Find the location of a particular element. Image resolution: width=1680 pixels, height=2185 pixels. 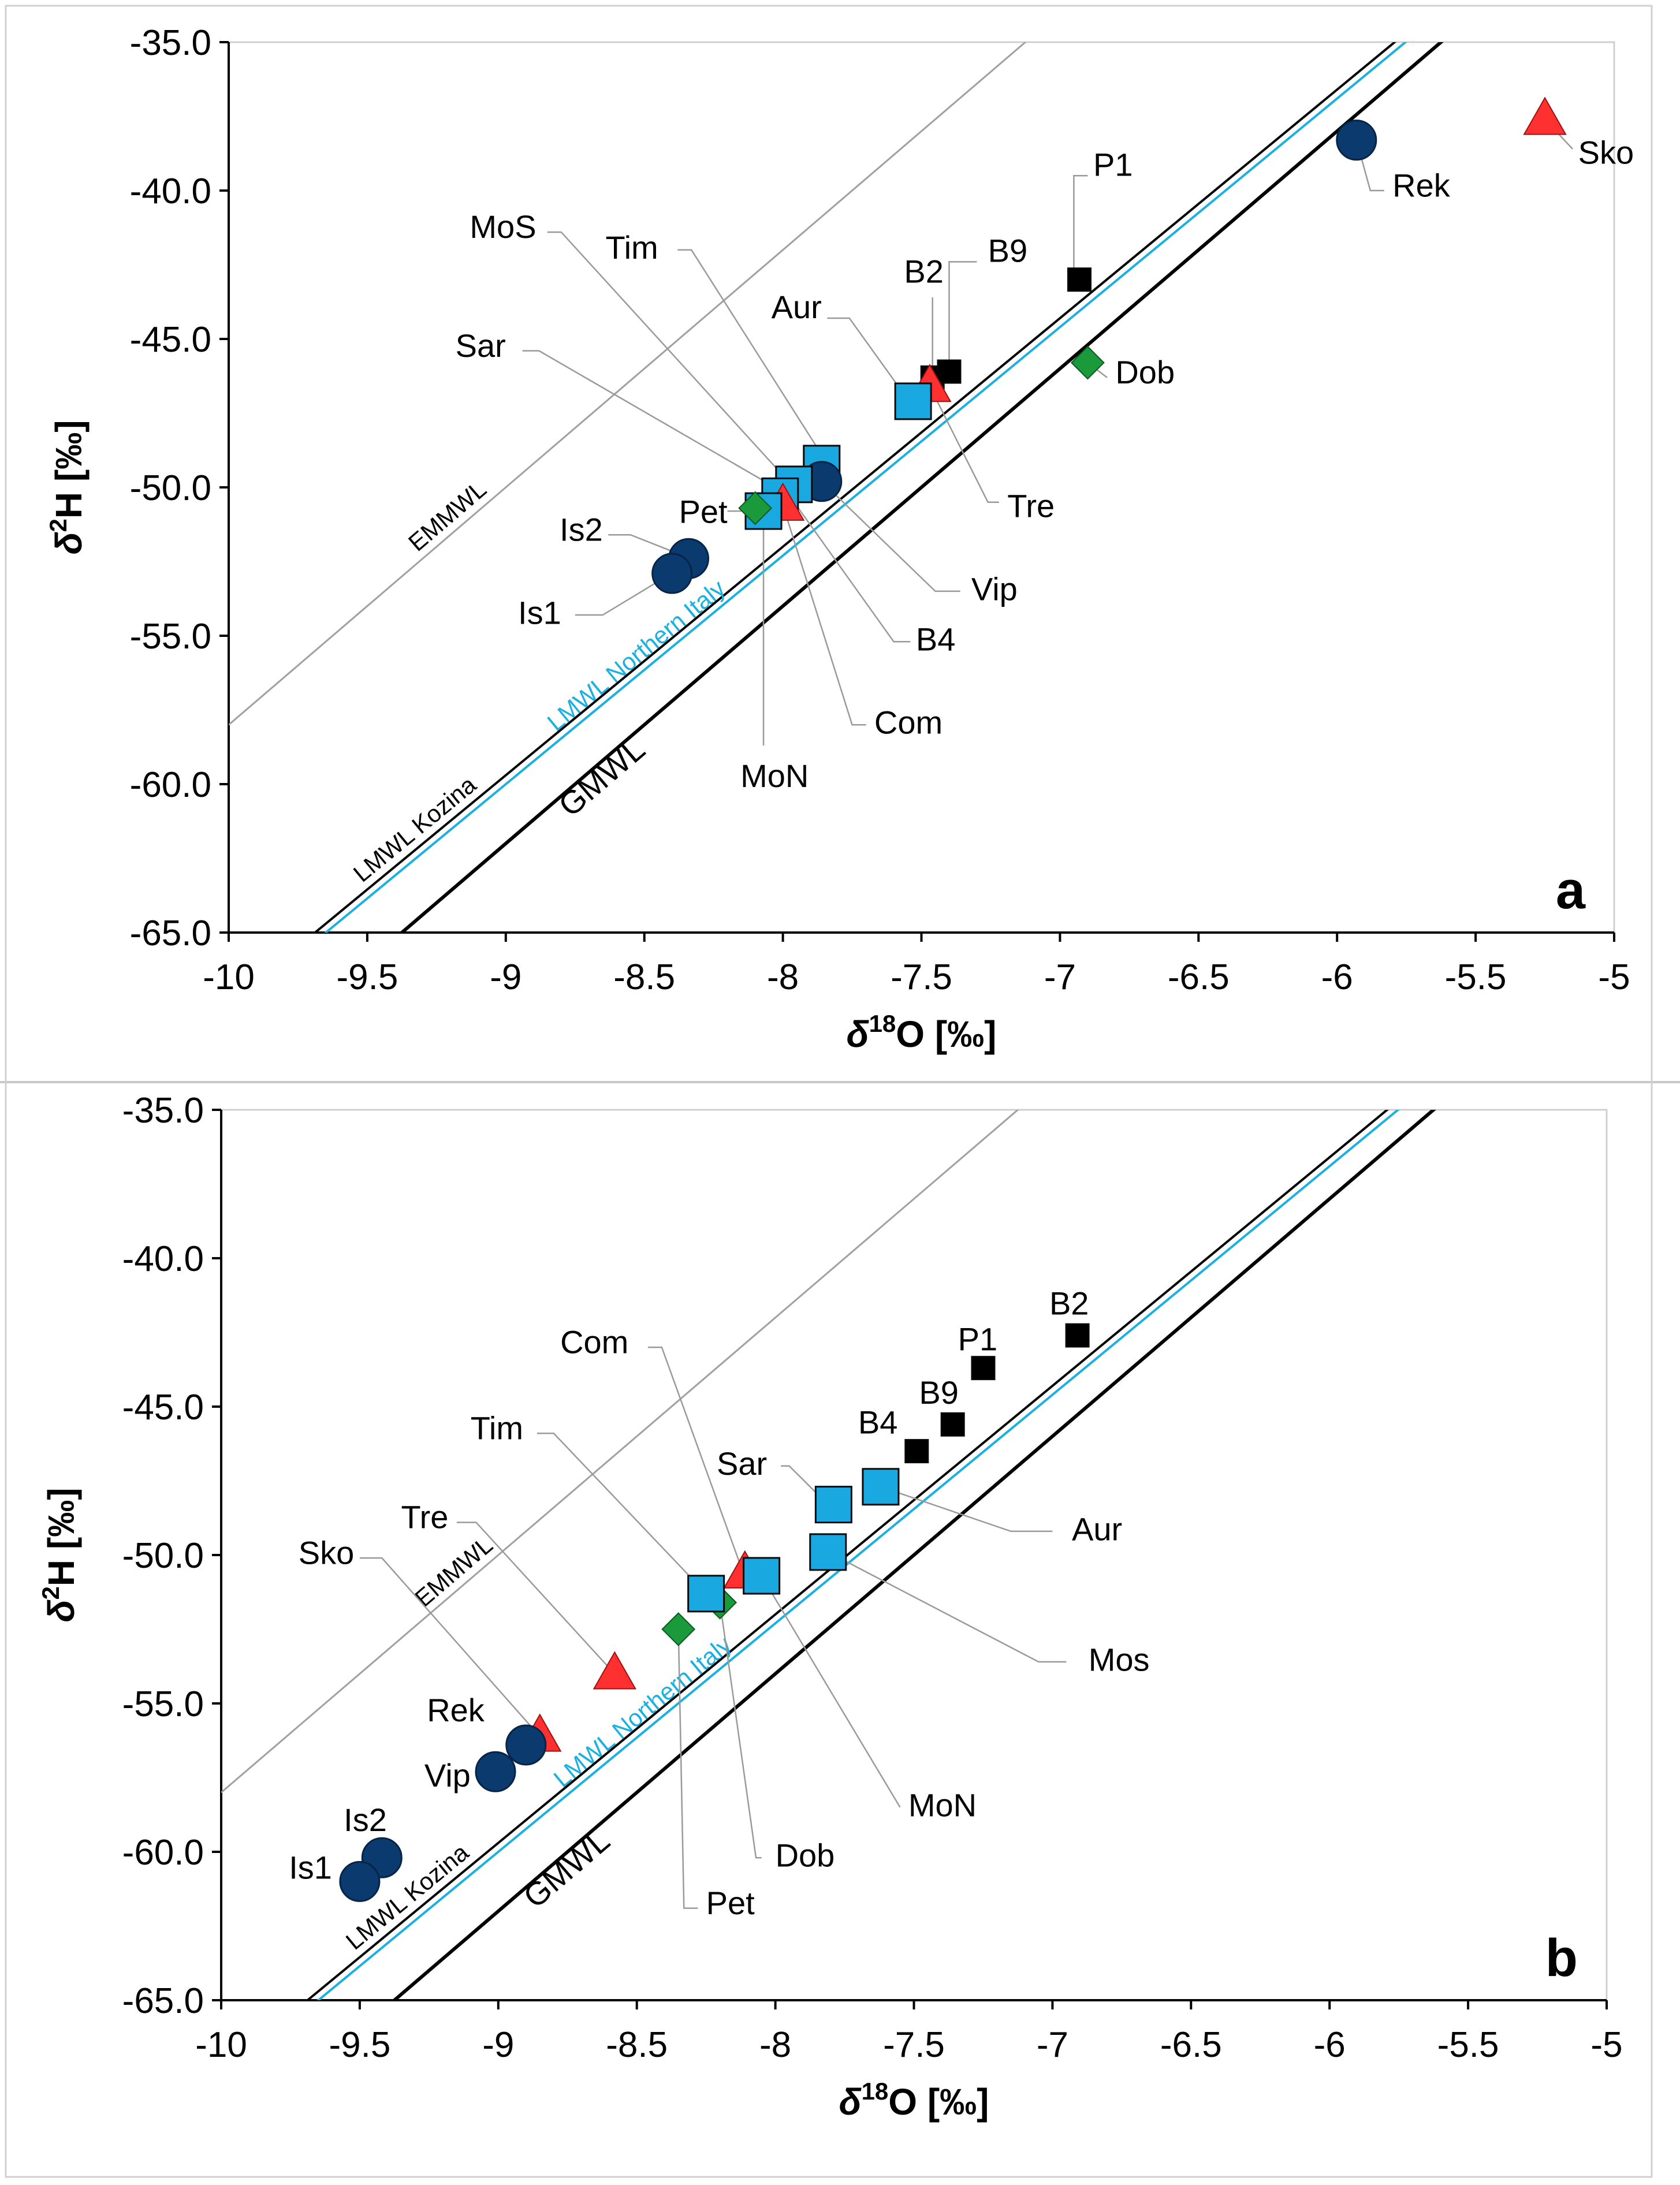

point-label-sko: Sko is located at coordinates (1606, 153).